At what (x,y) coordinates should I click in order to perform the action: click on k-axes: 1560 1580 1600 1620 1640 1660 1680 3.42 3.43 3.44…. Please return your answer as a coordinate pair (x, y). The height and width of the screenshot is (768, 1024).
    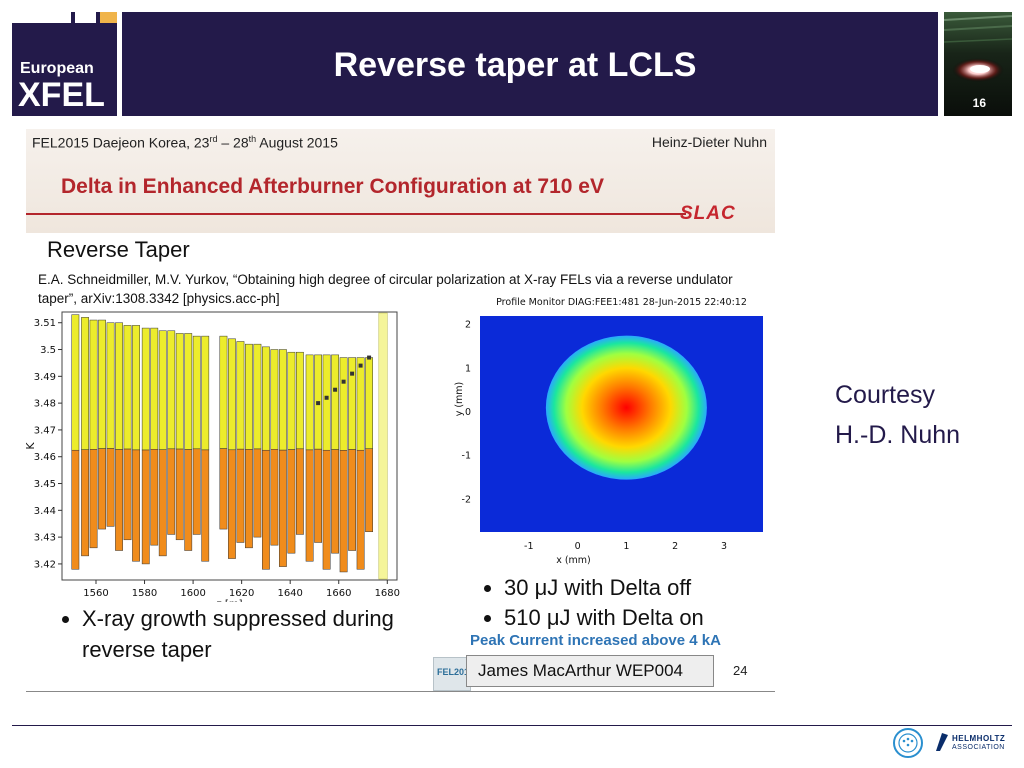
    Looking at the image, I should click on (213, 460).